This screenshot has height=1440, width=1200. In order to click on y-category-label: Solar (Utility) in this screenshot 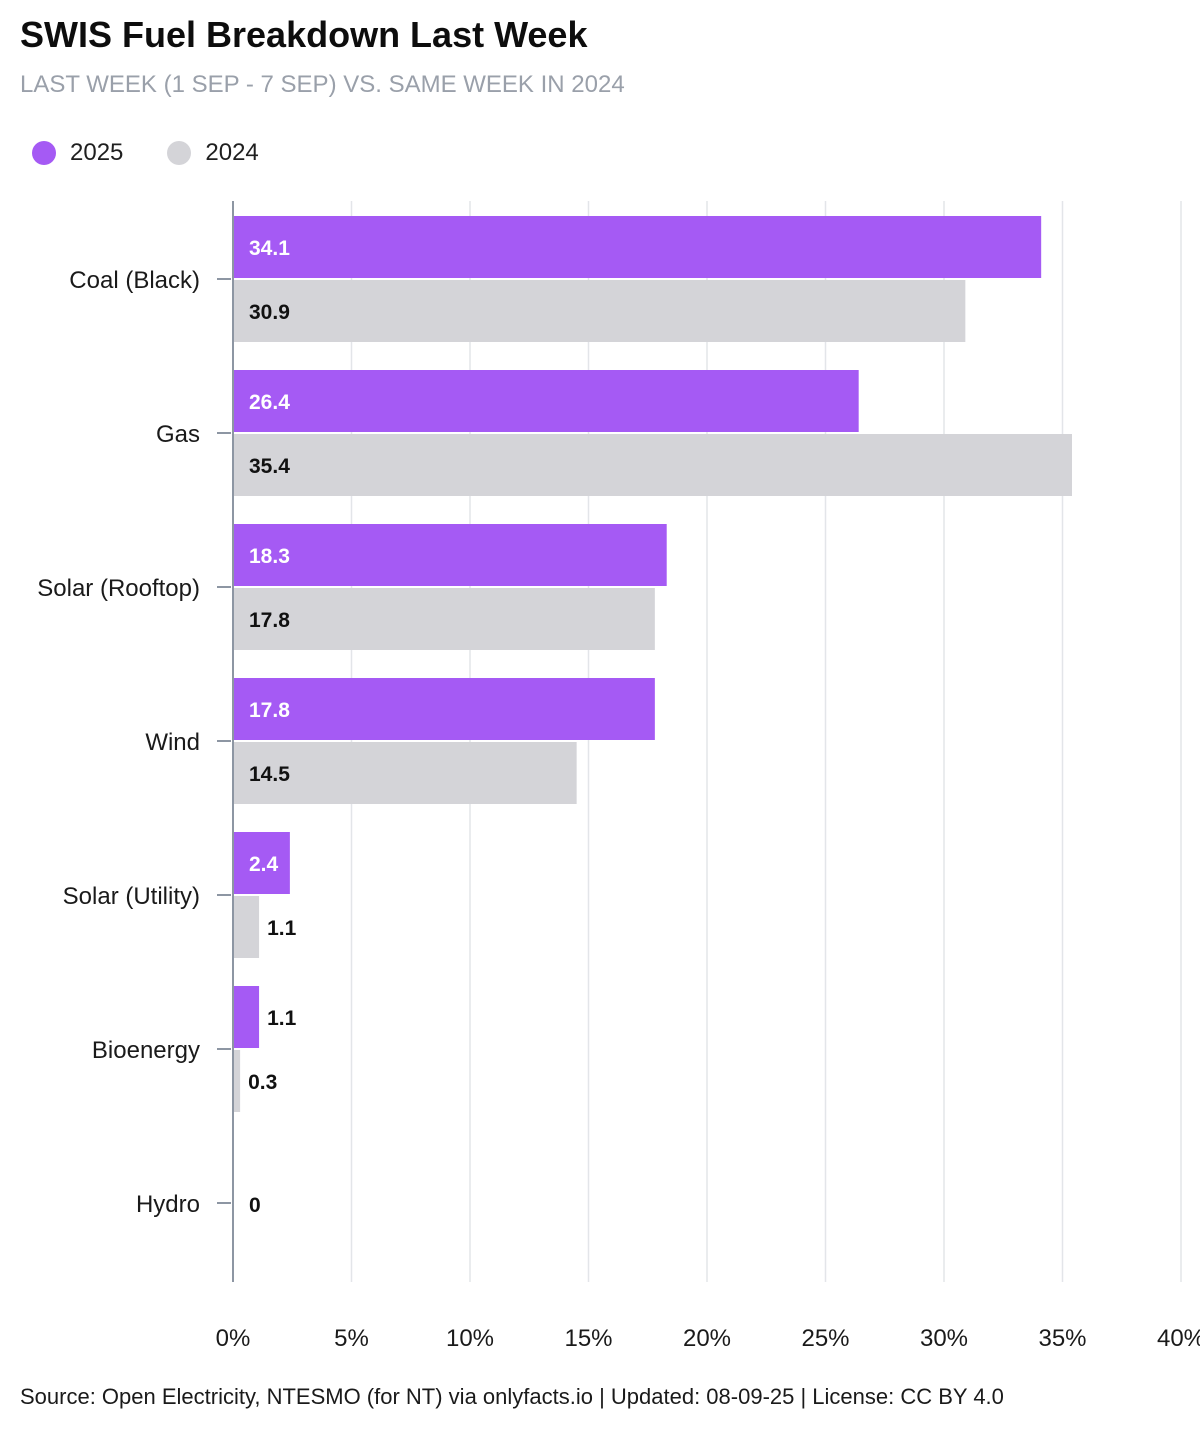, I will do `click(131, 896)`.